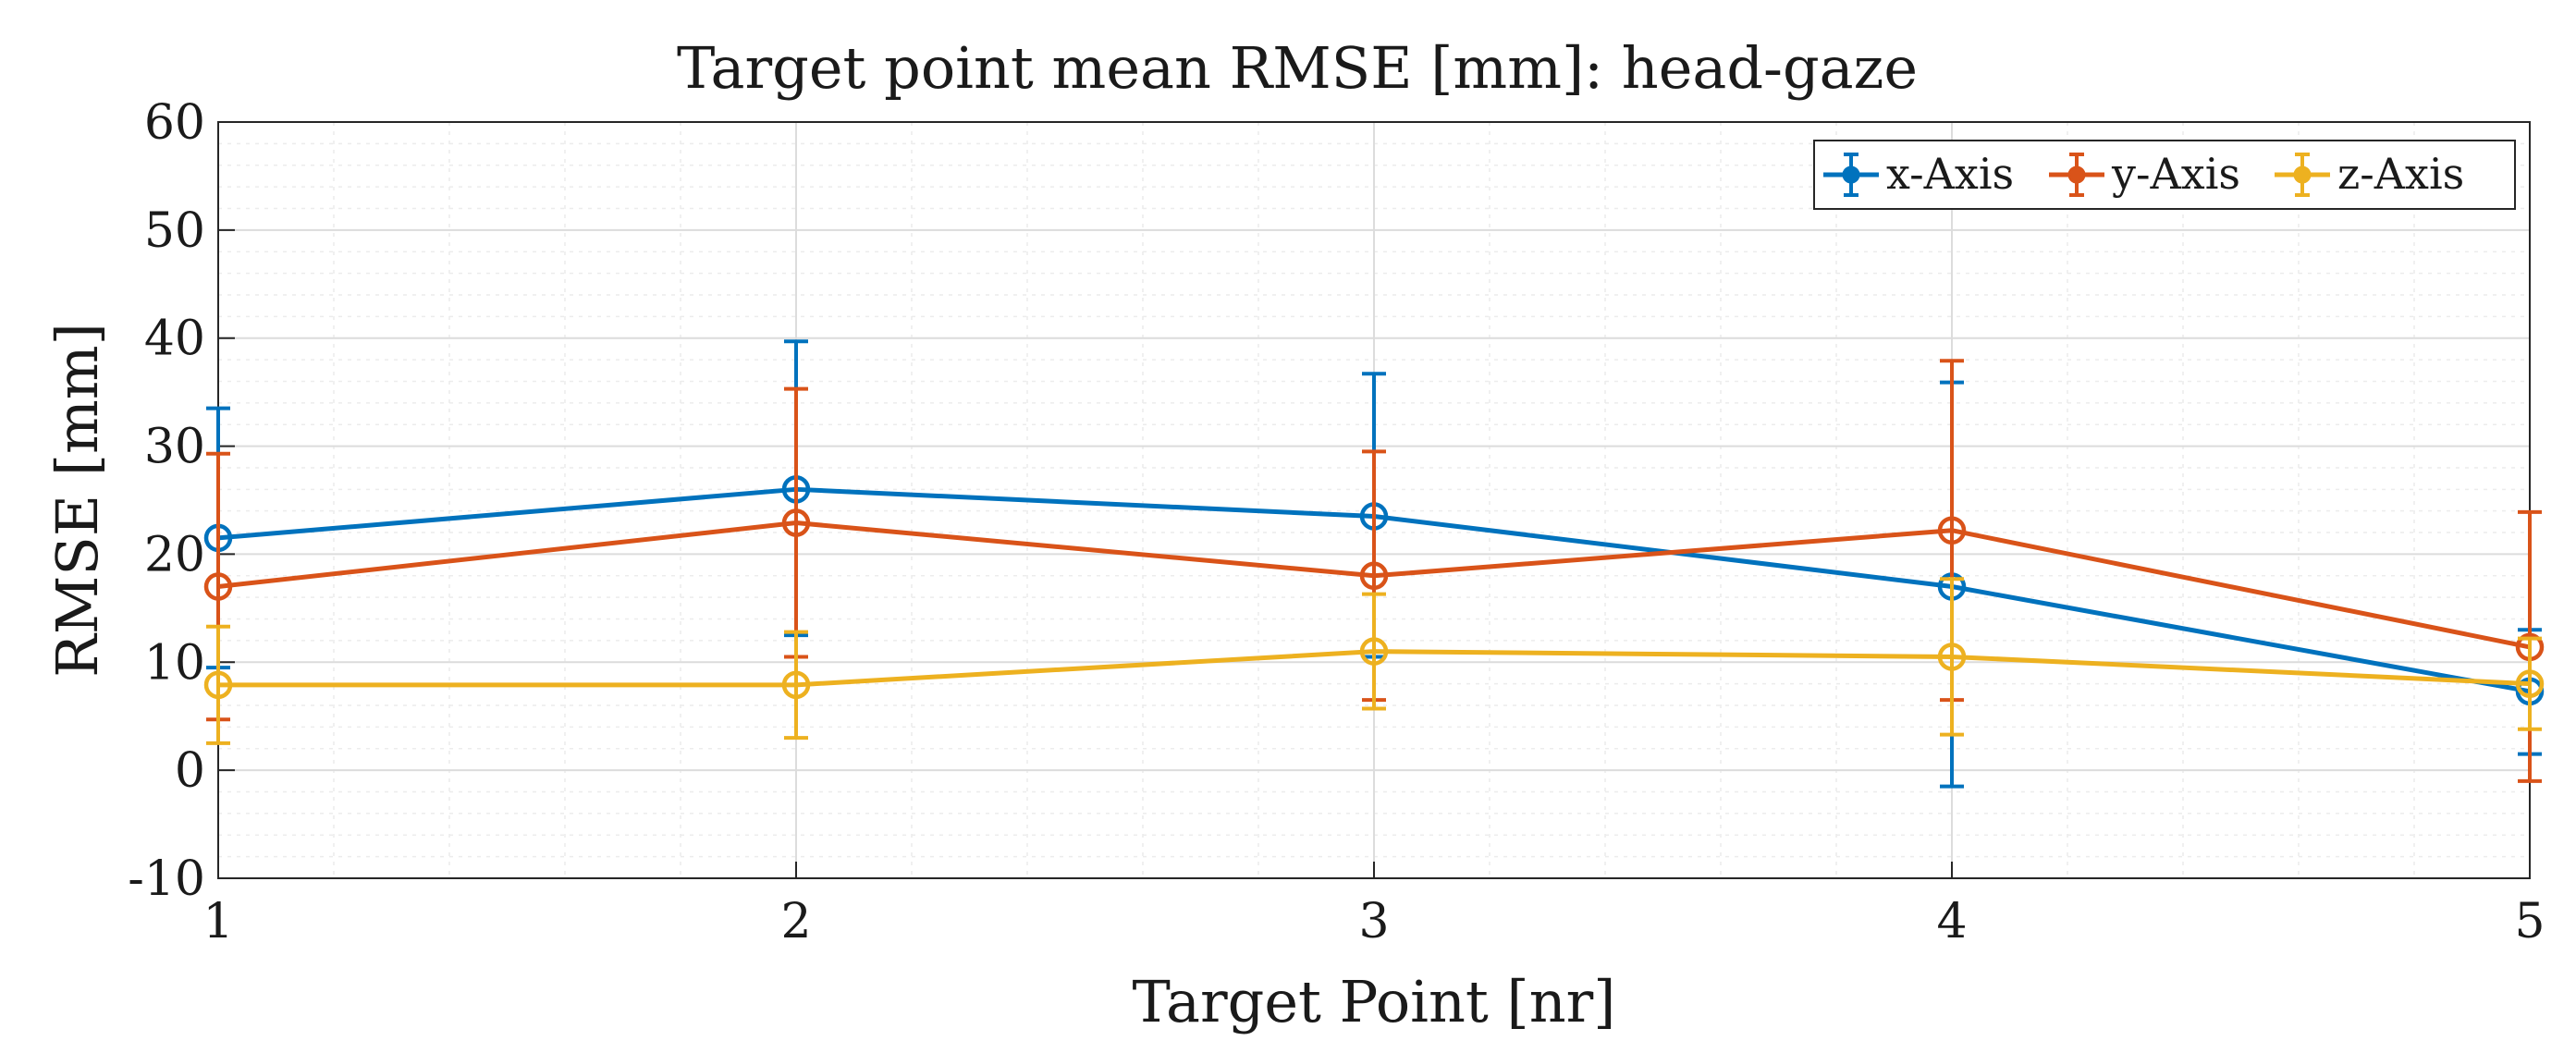 Image resolution: width=2576 pixels, height=1053 pixels. I want to click on legend-label: z-Axis, so click(2401, 174).